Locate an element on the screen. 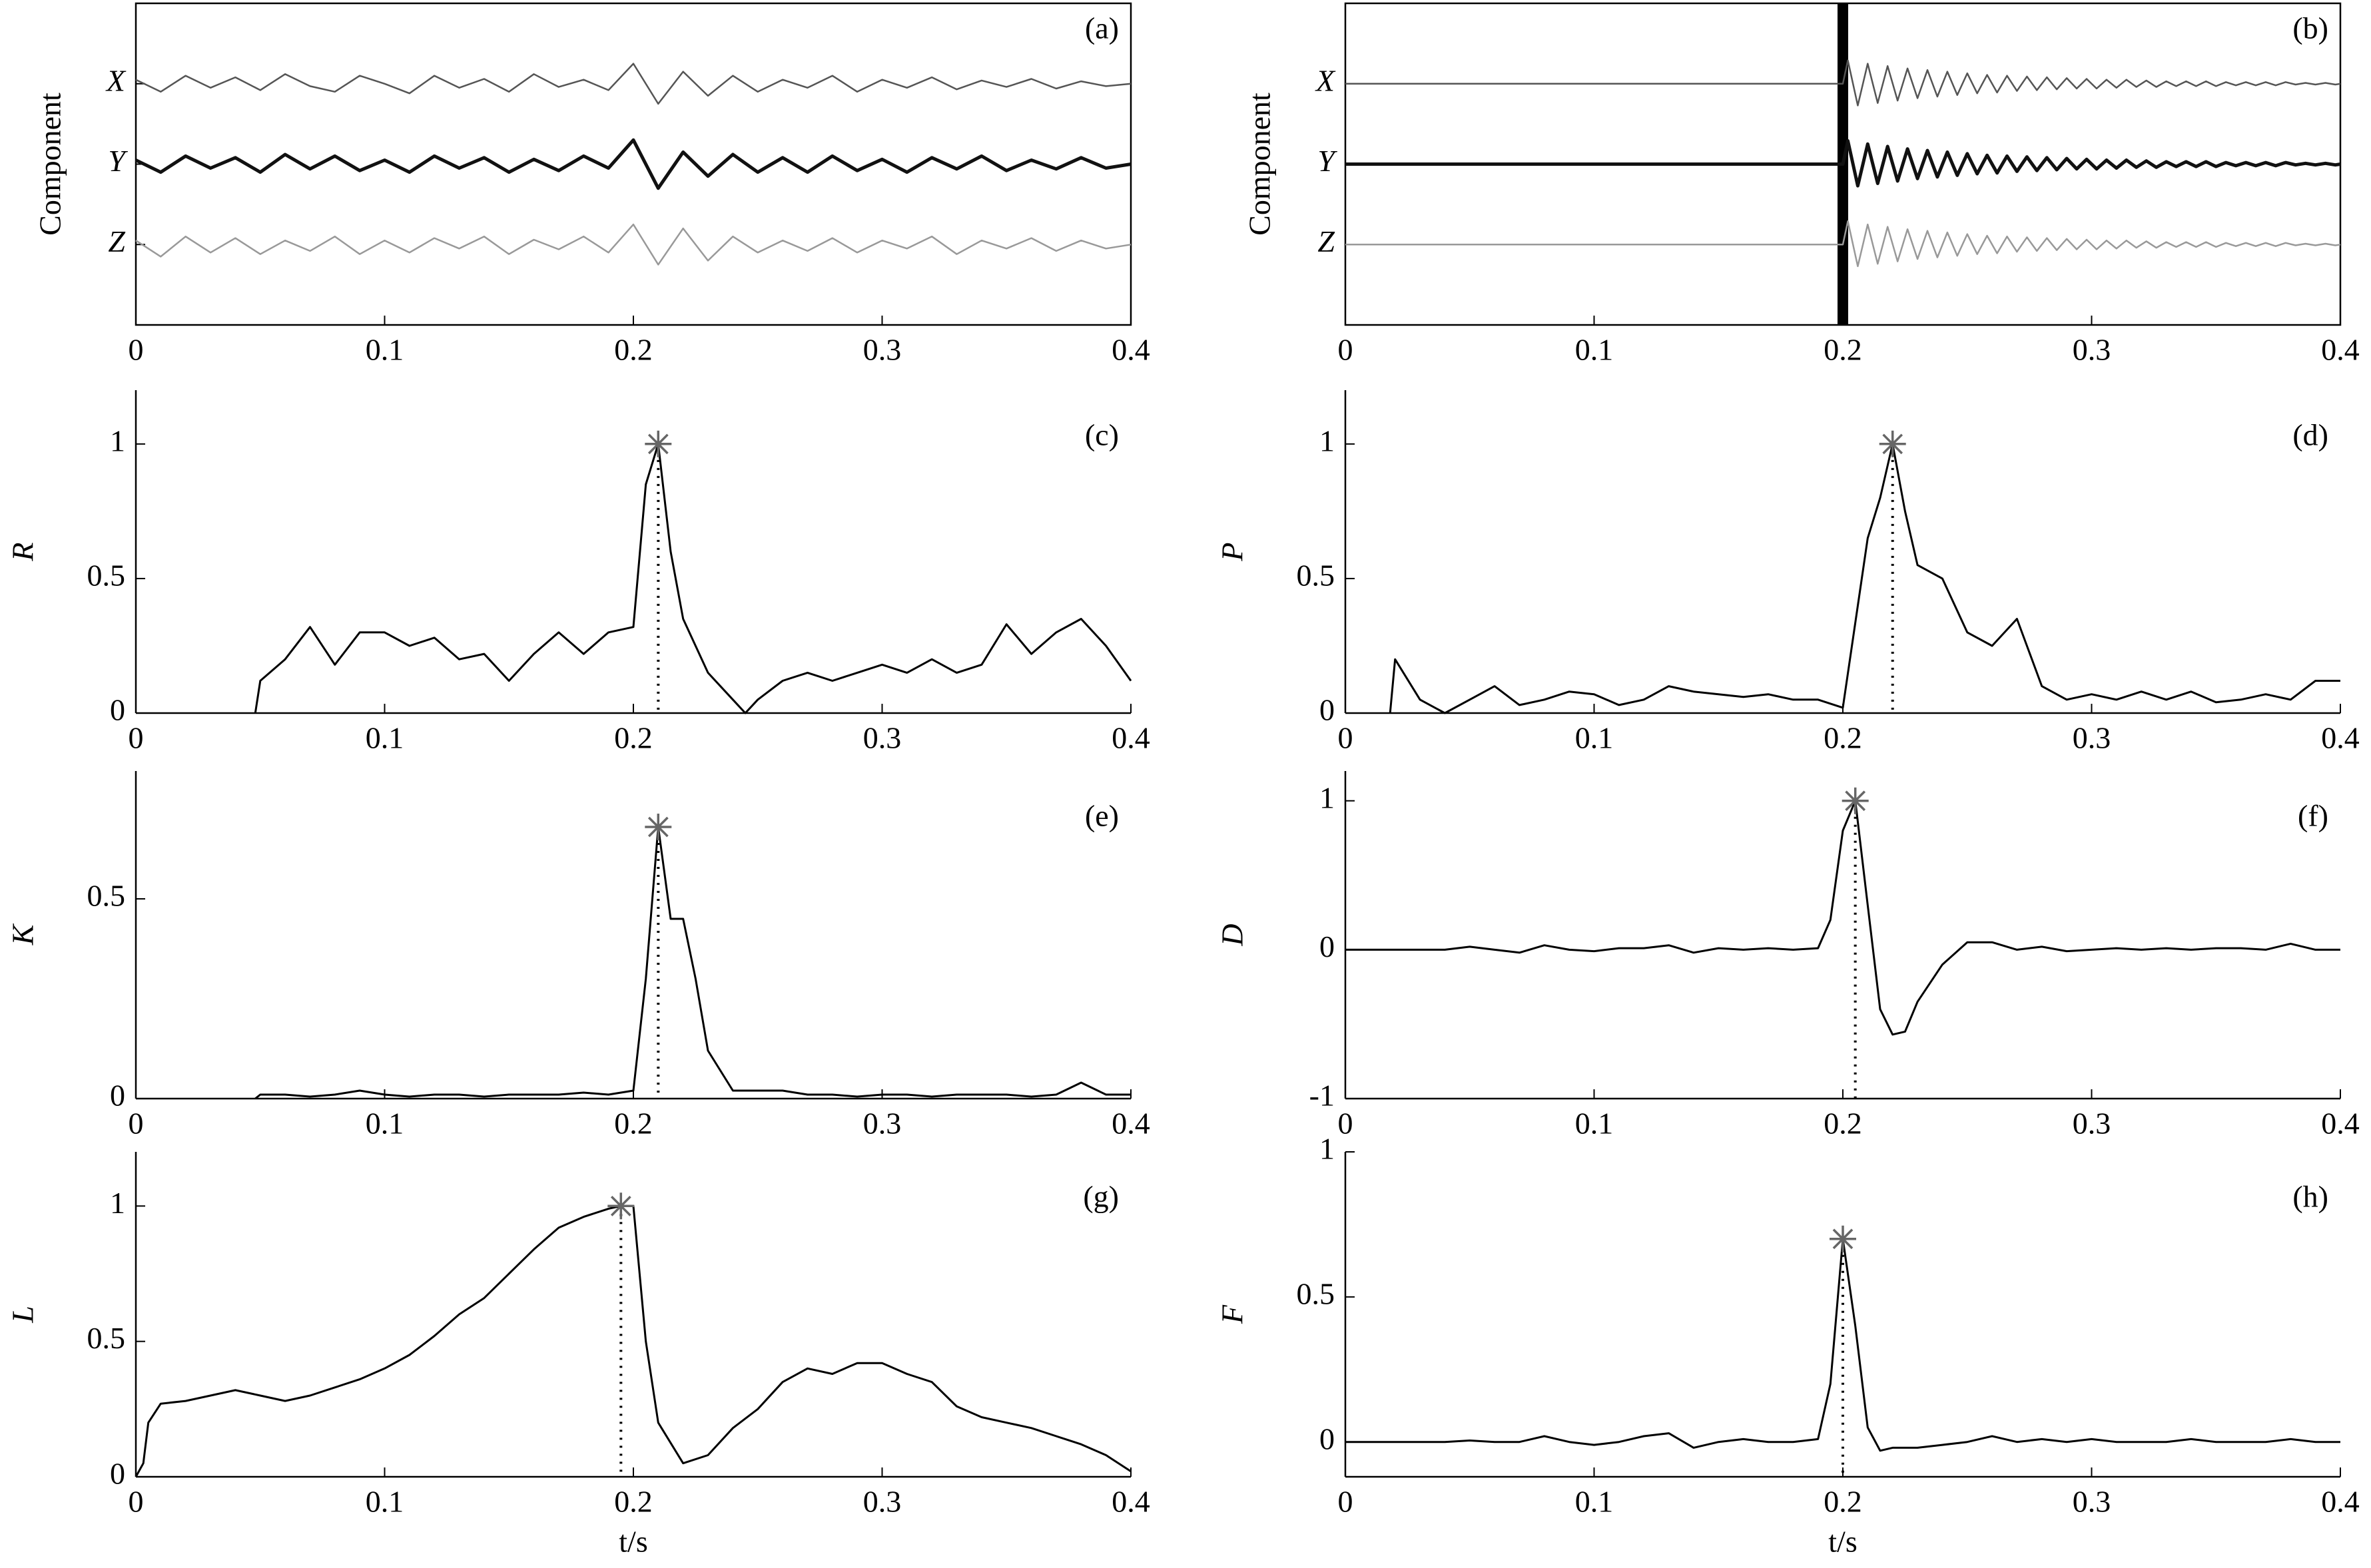  y-axis-label: P is located at coordinates (1232, 551).